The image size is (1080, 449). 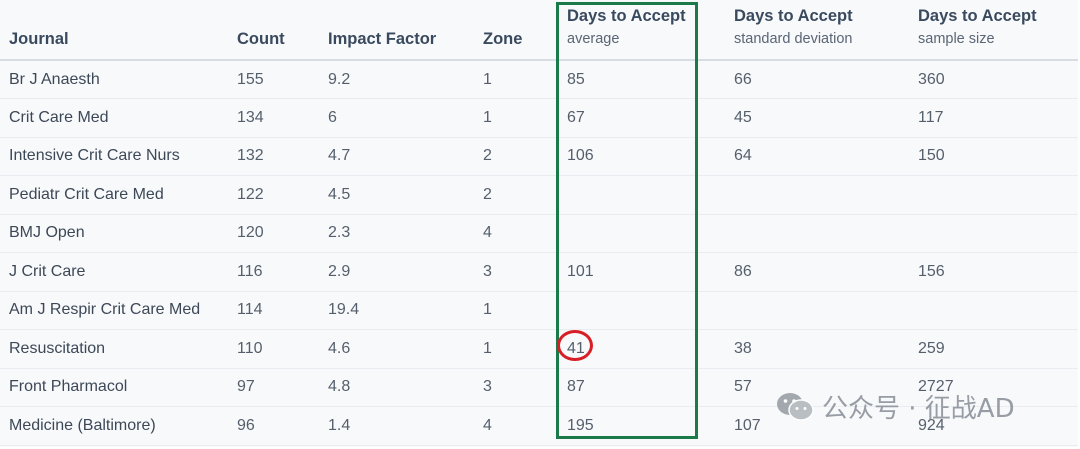 I want to click on count-cell: 97, so click(x=273, y=387).